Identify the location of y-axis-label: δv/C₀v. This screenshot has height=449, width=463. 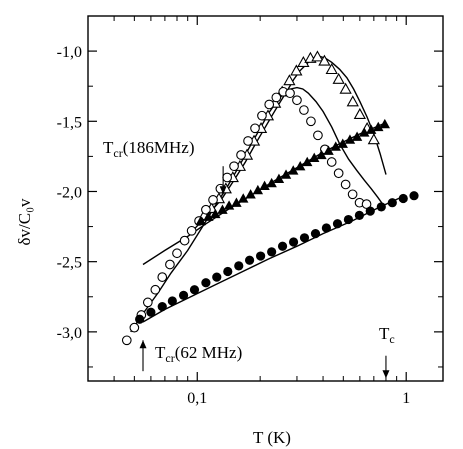
(24, 221).